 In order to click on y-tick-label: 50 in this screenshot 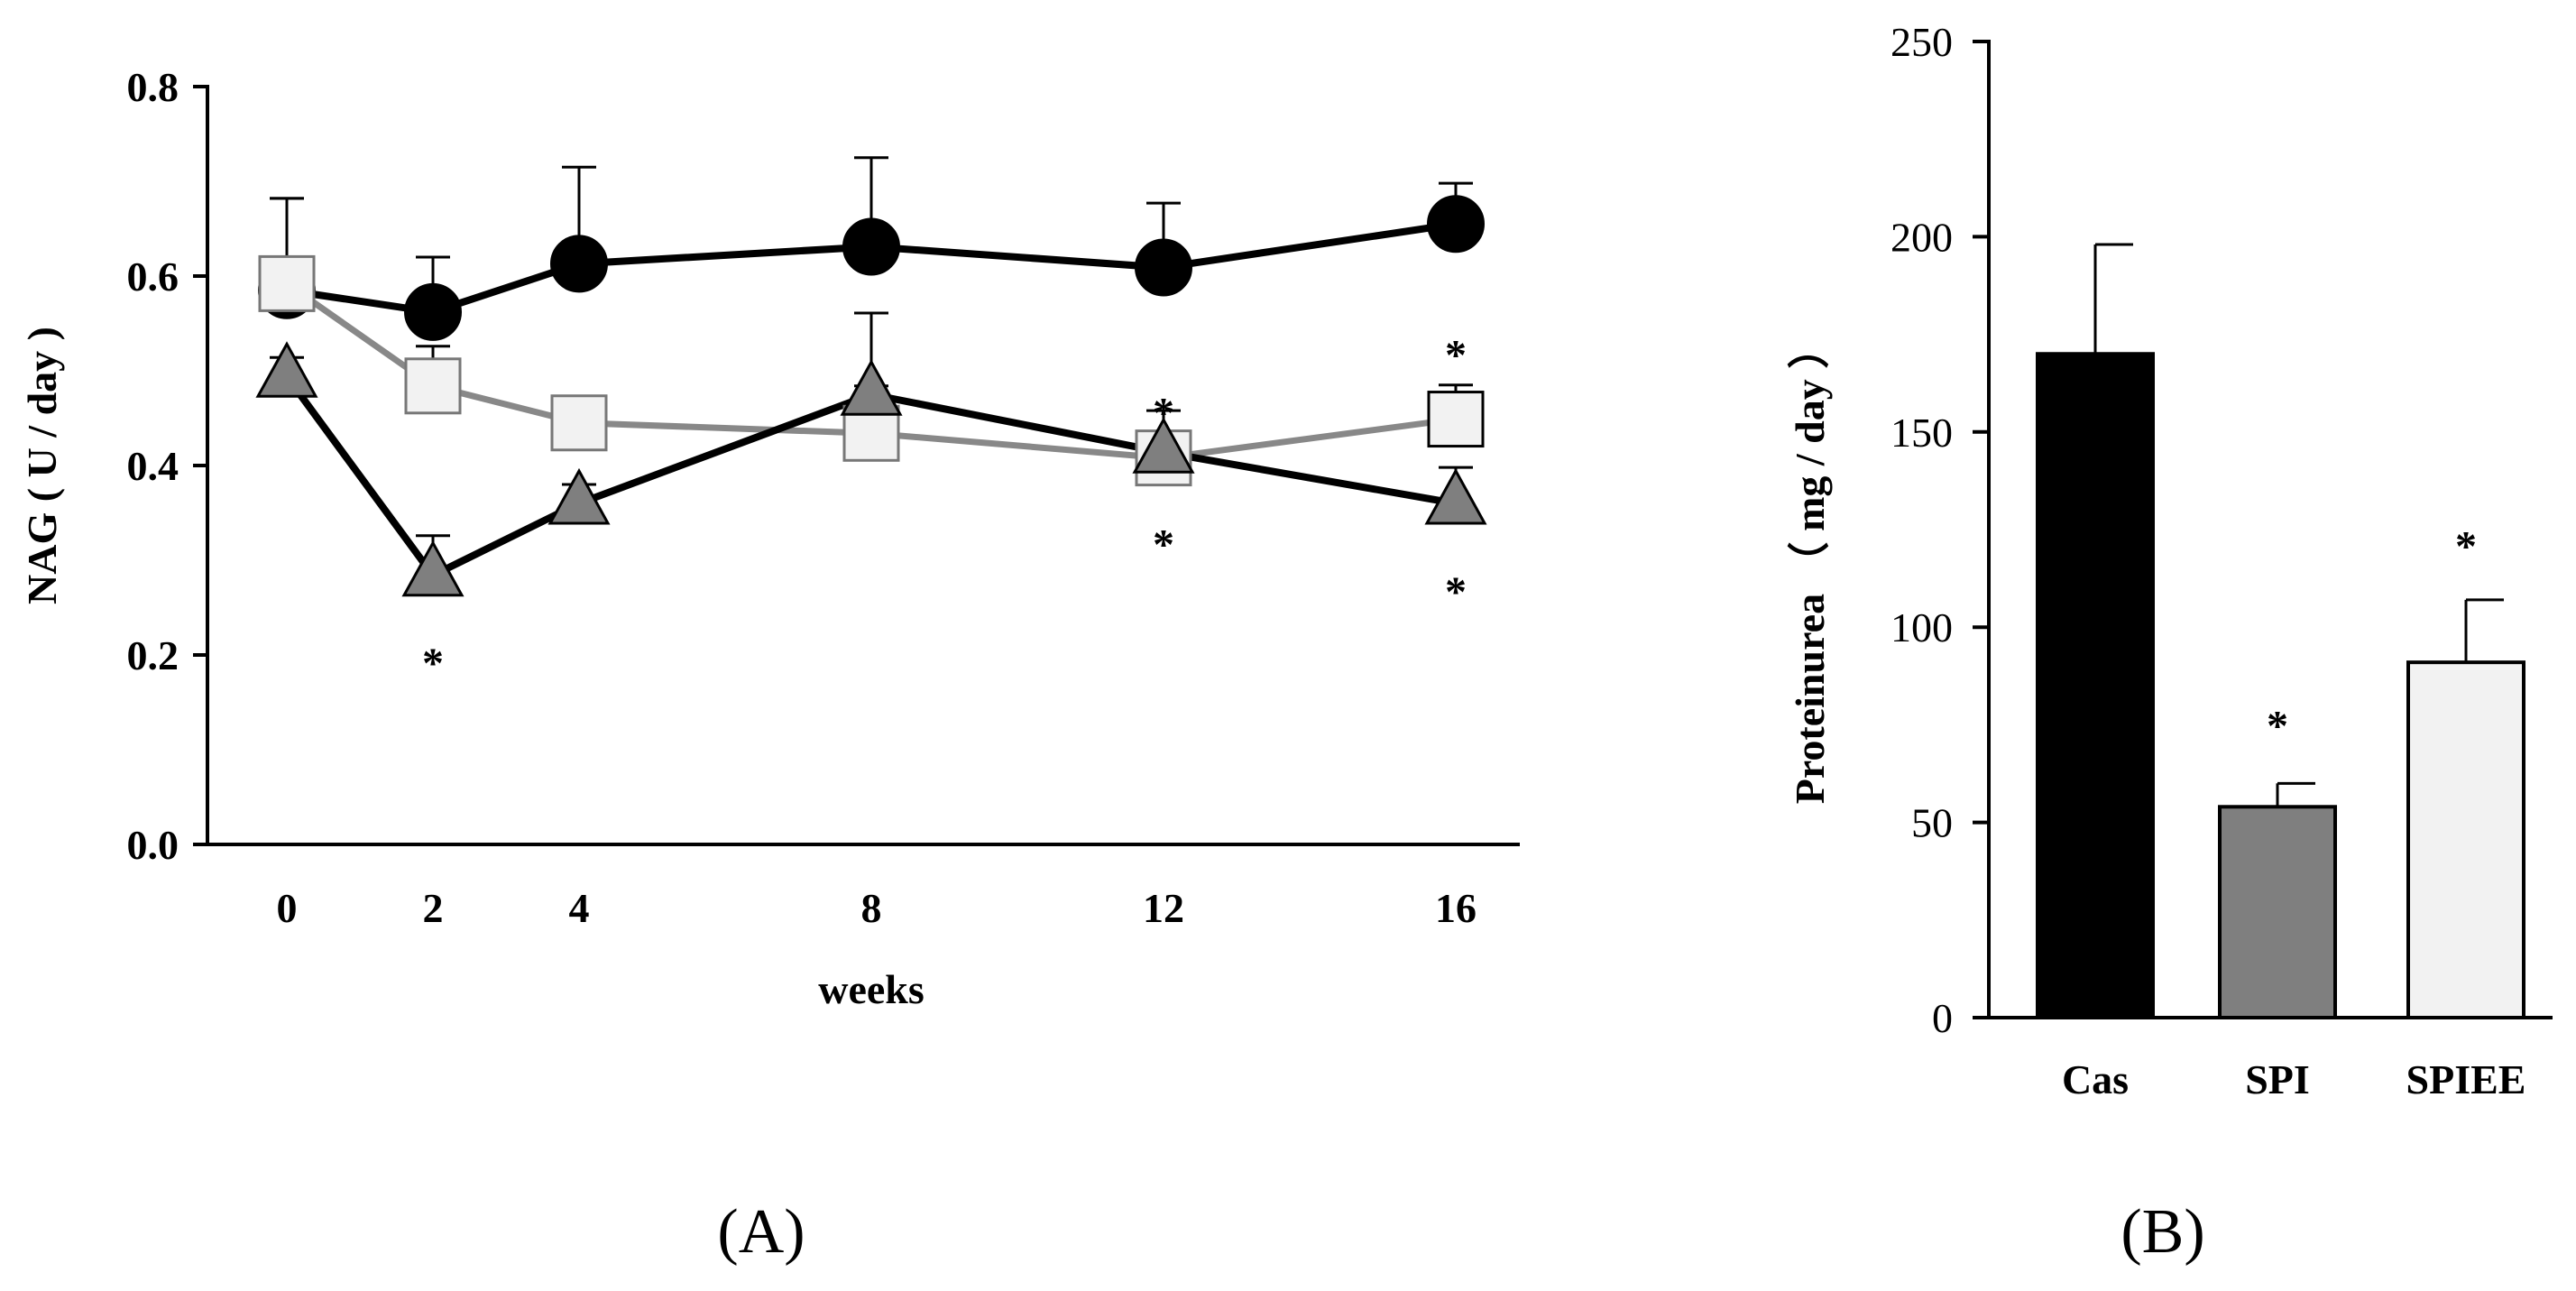, I will do `click(1932, 823)`.